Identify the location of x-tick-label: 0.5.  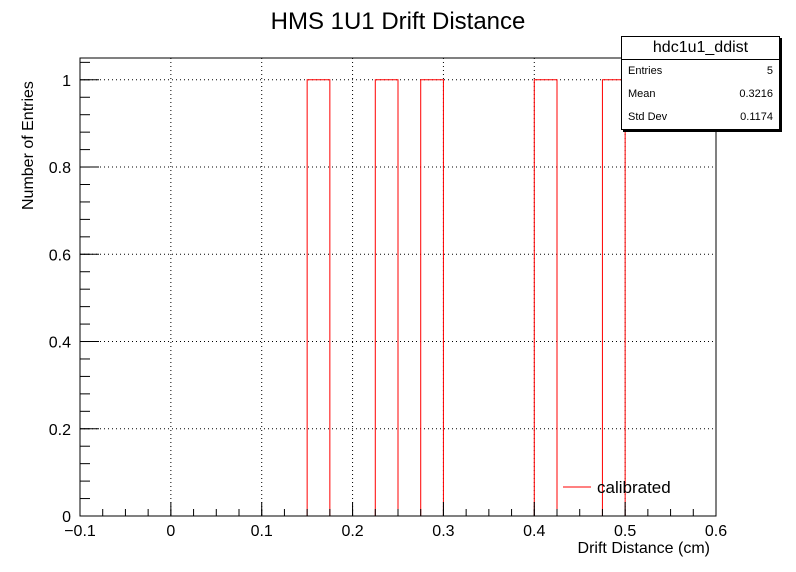
(625, 531).